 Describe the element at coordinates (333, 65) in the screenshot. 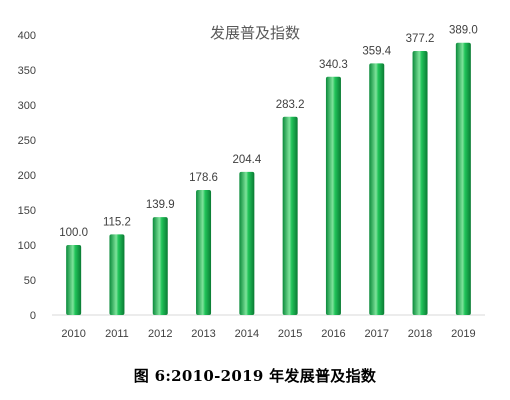

I see `value-label: 340.3` at that location.